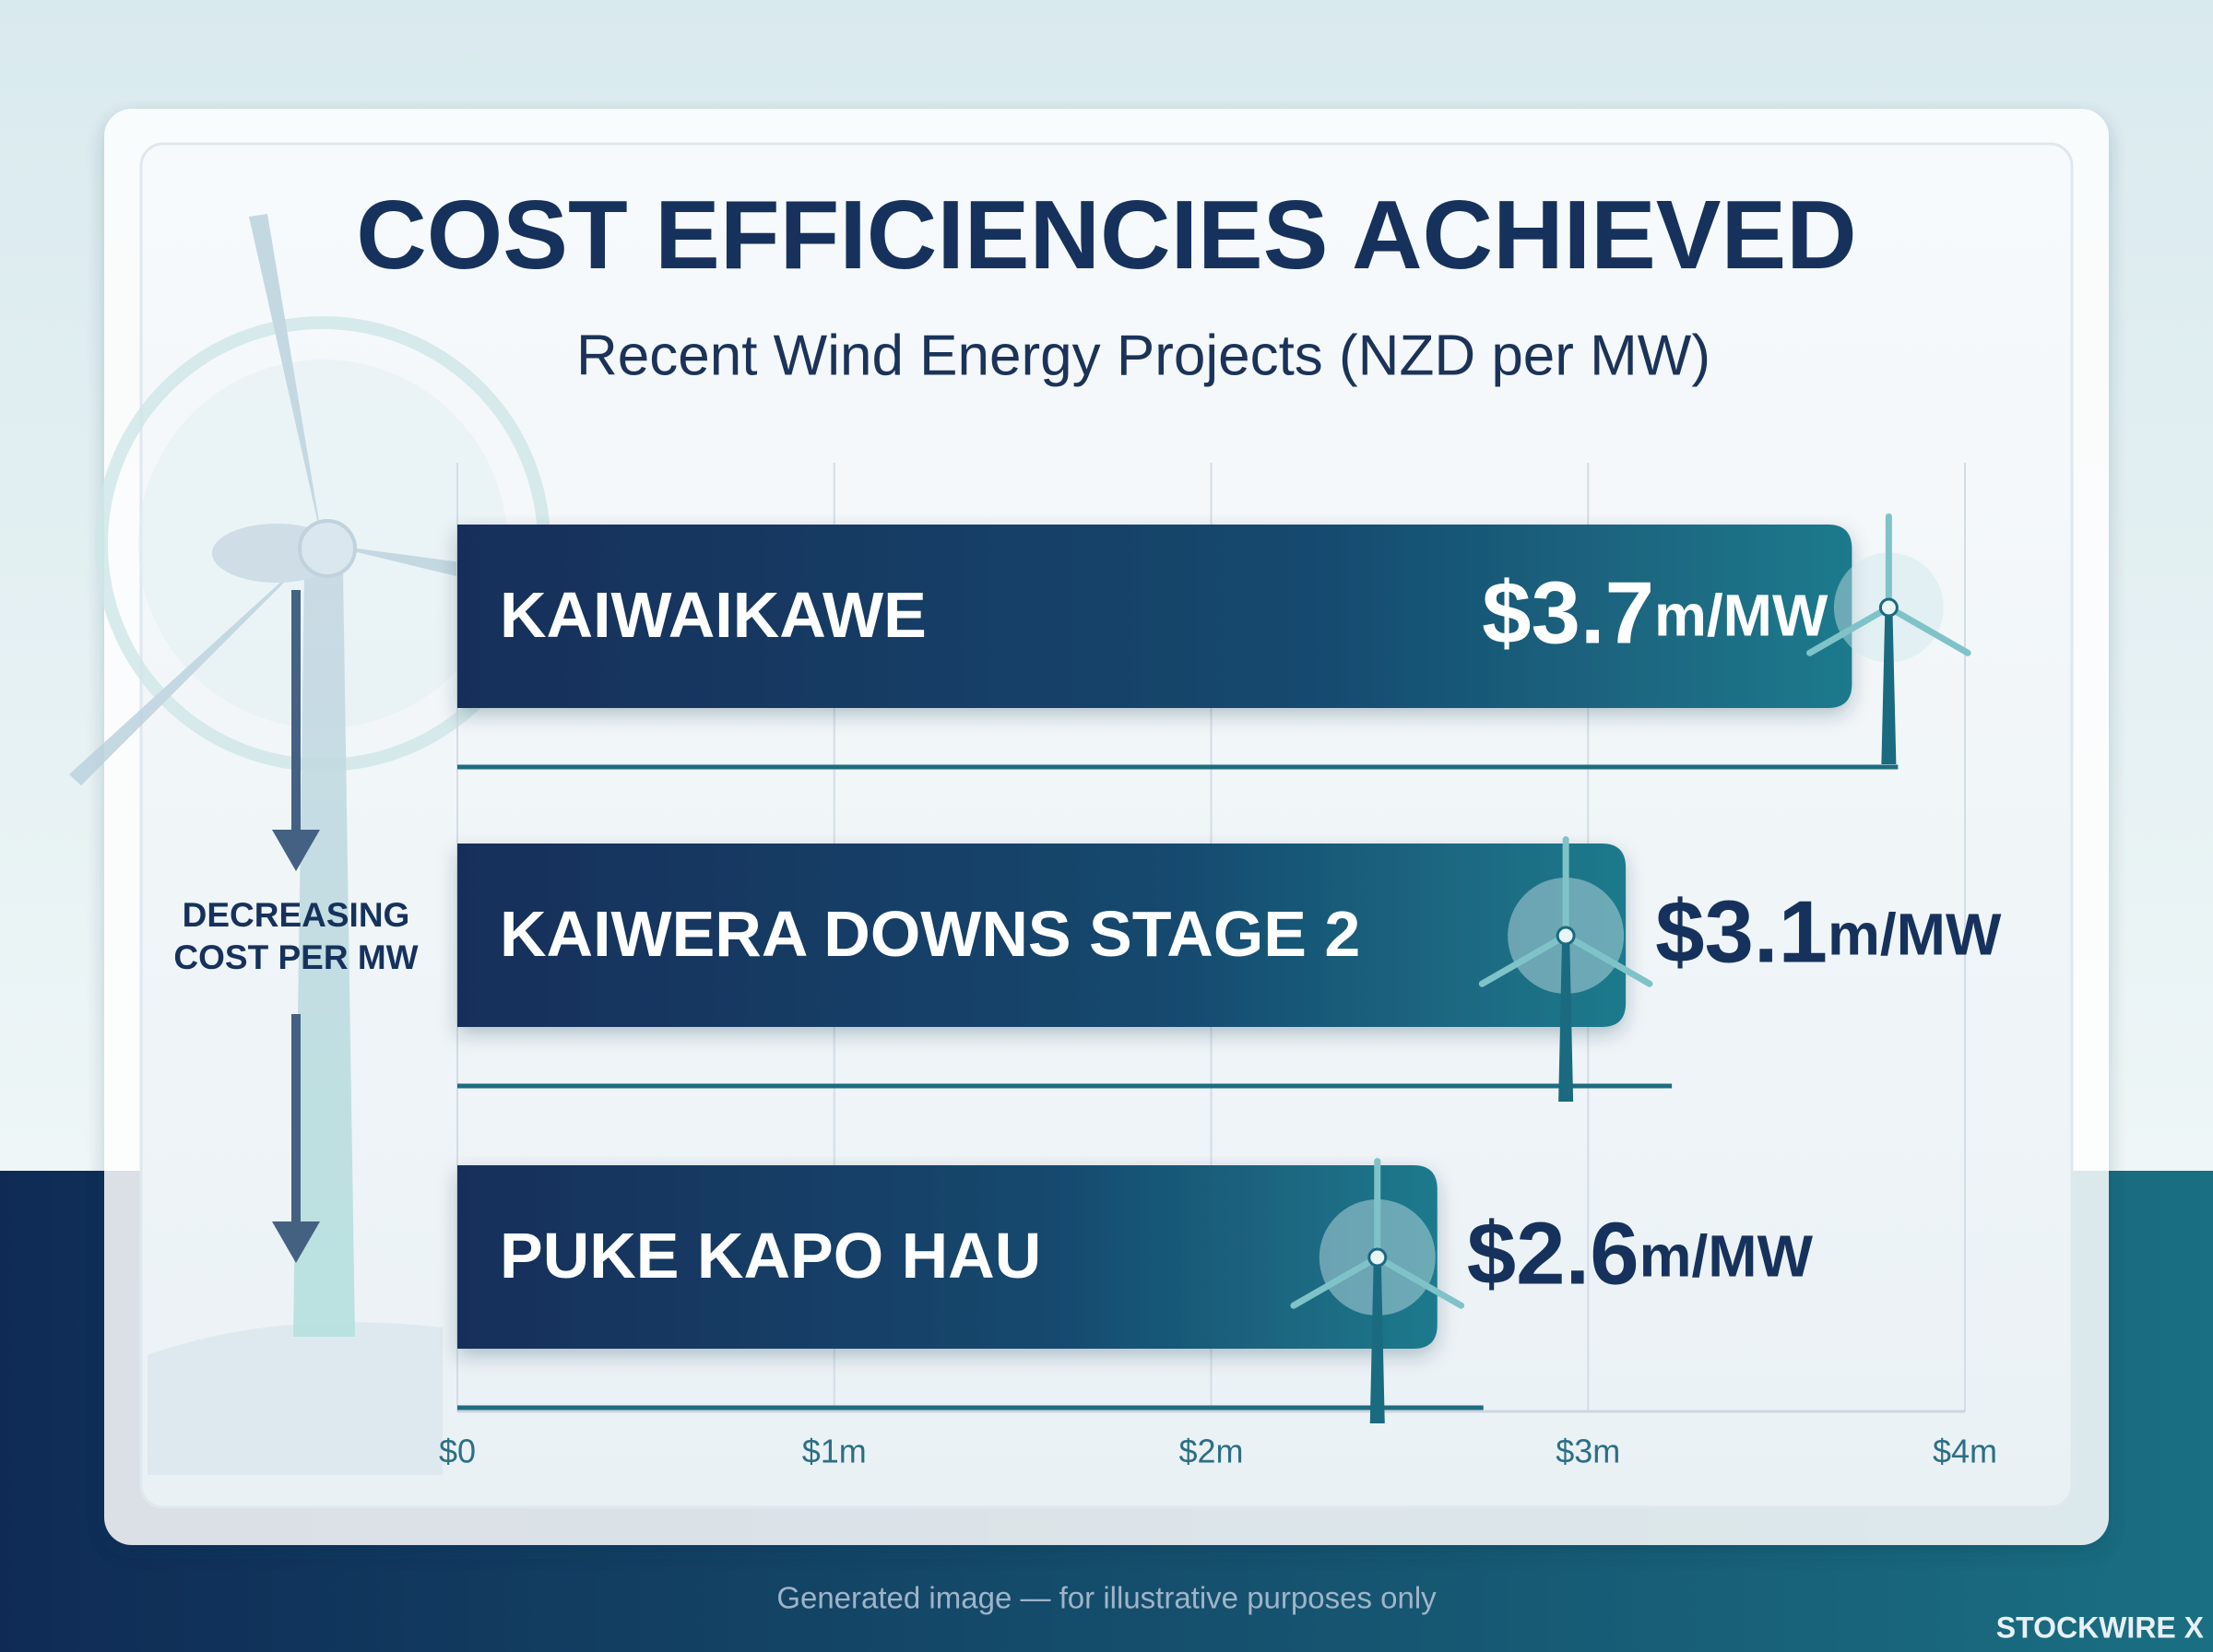 This screenshot has width=2213, height=1652. What do you see at coordinates (1588, 1451) in the screenshot?
I see `x-tick-label: $3m` at bounding box center [1588, 1451].